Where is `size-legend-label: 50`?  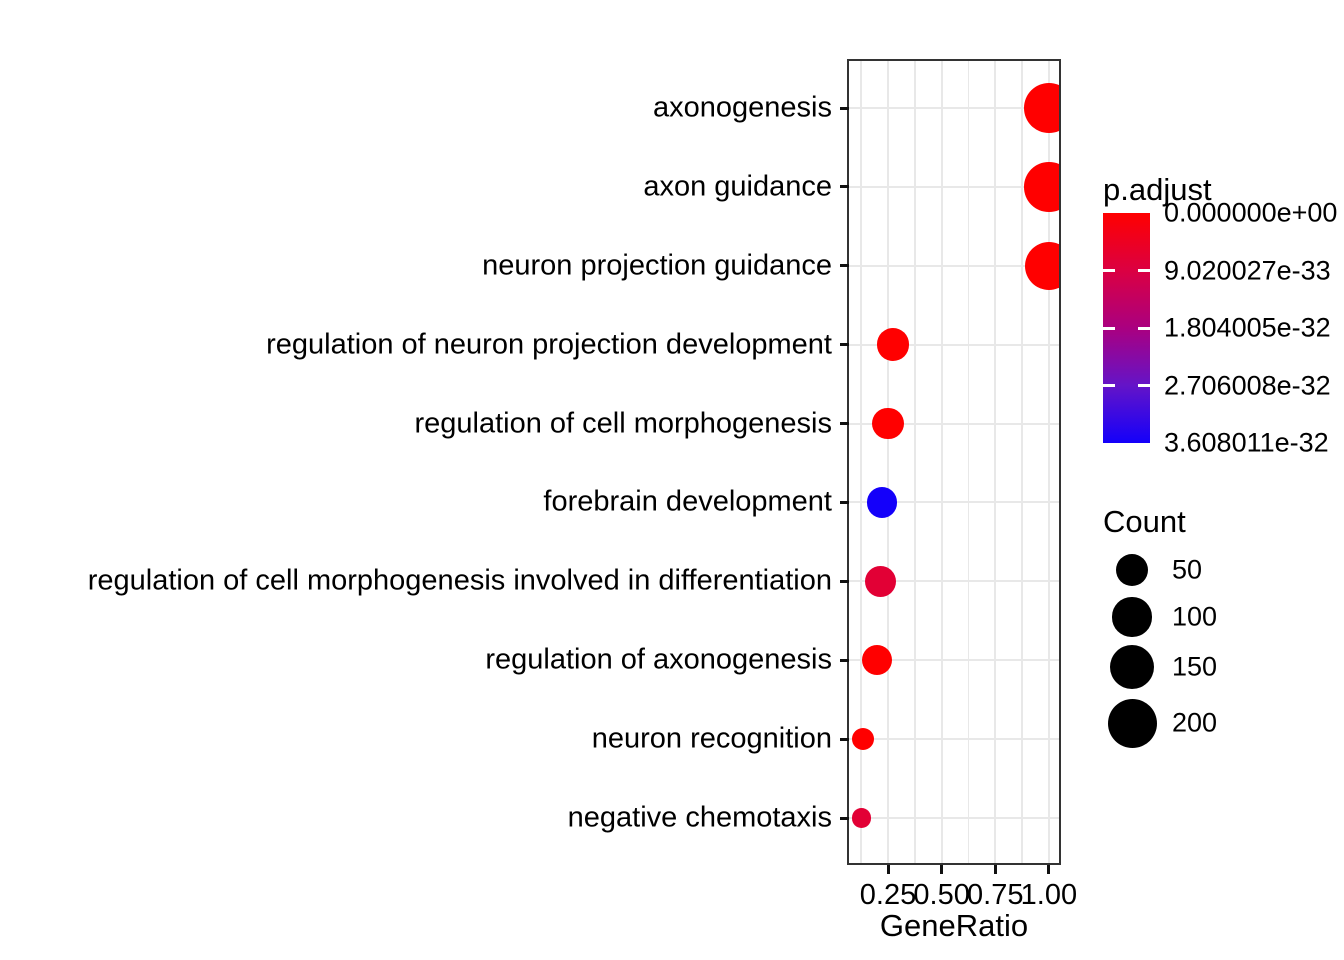 size-legend-label: 50 is located at coordinates (1187, 569).